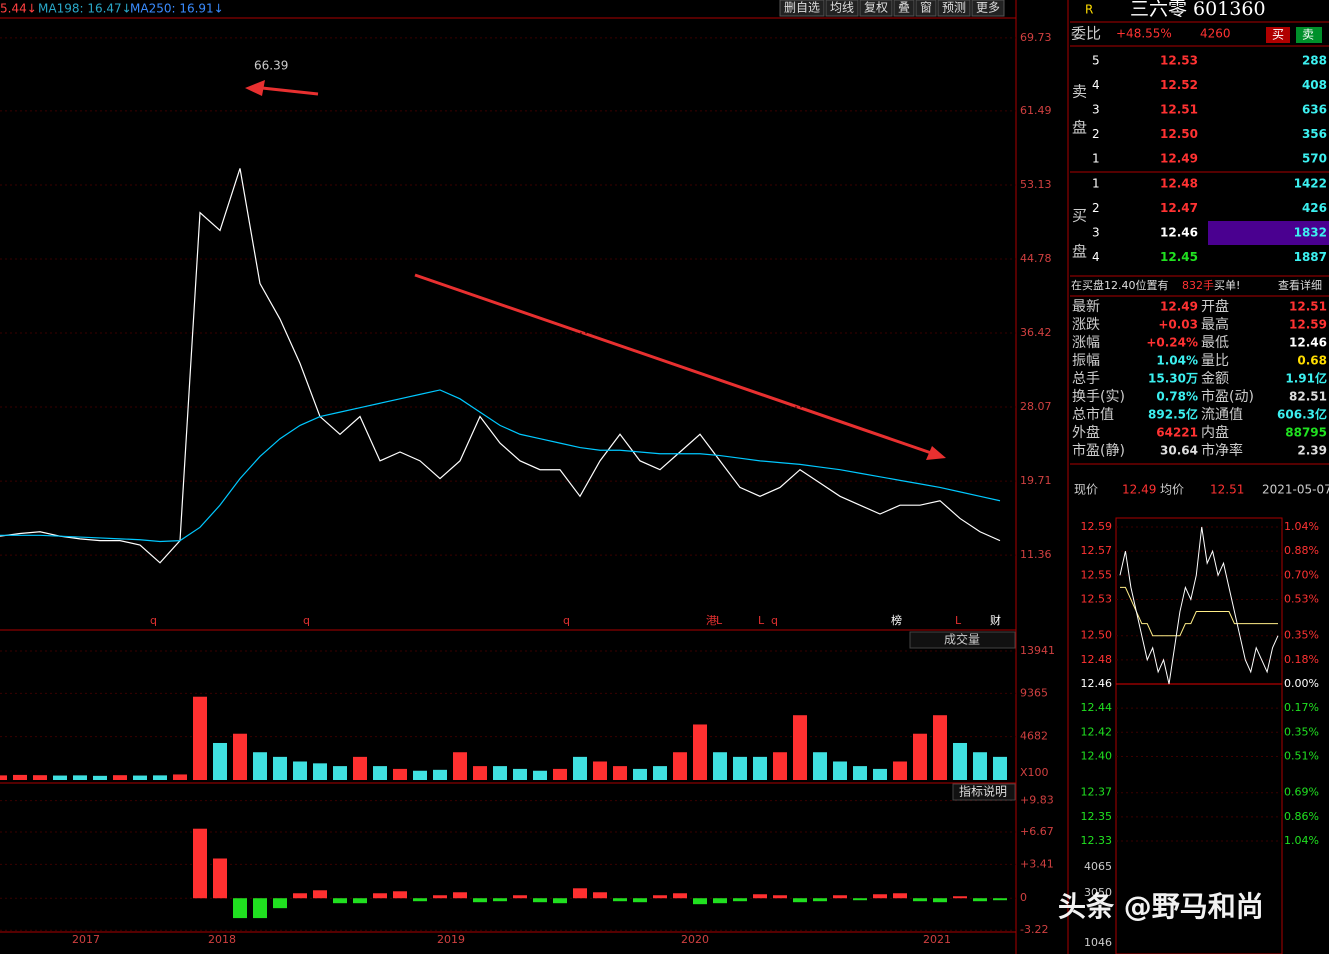  Describe the element at coordinates (1098, 396) in the screenshot. I see `stat-label: 换手(实)` at that location.